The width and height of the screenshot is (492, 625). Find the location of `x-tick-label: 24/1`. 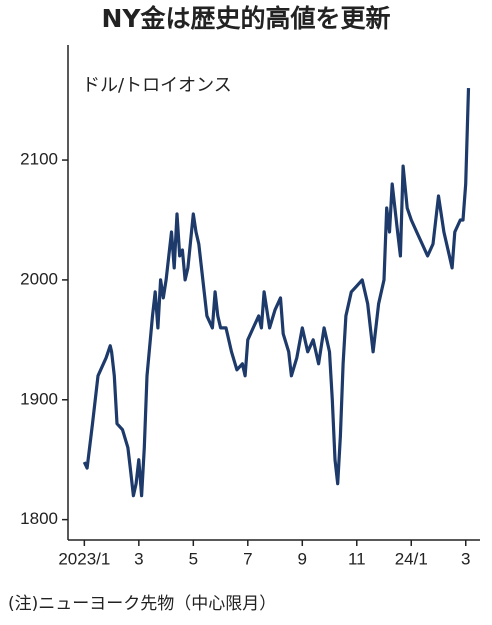

x-tick-label: 24/1 is located at coordinates (411, 558).